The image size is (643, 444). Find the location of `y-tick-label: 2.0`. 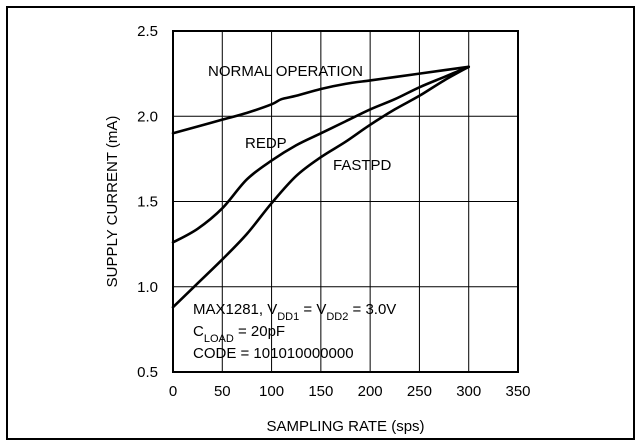

y-tick-label: 2.0 is located at coordinates (147, 116).